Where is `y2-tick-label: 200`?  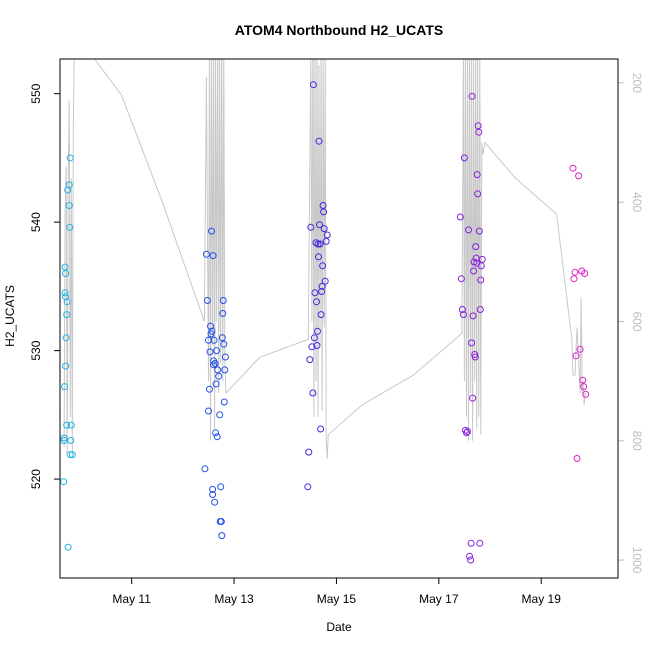
y2-tick-label: 200 is located at coordinates (637, 83).